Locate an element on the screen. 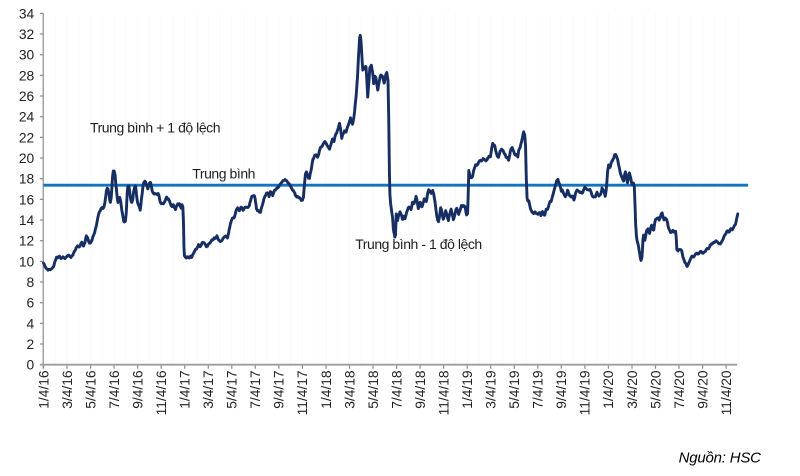 The height and width of the screenshot is (476, 800). svg-text: 34 is located at coordinates (27, 13).